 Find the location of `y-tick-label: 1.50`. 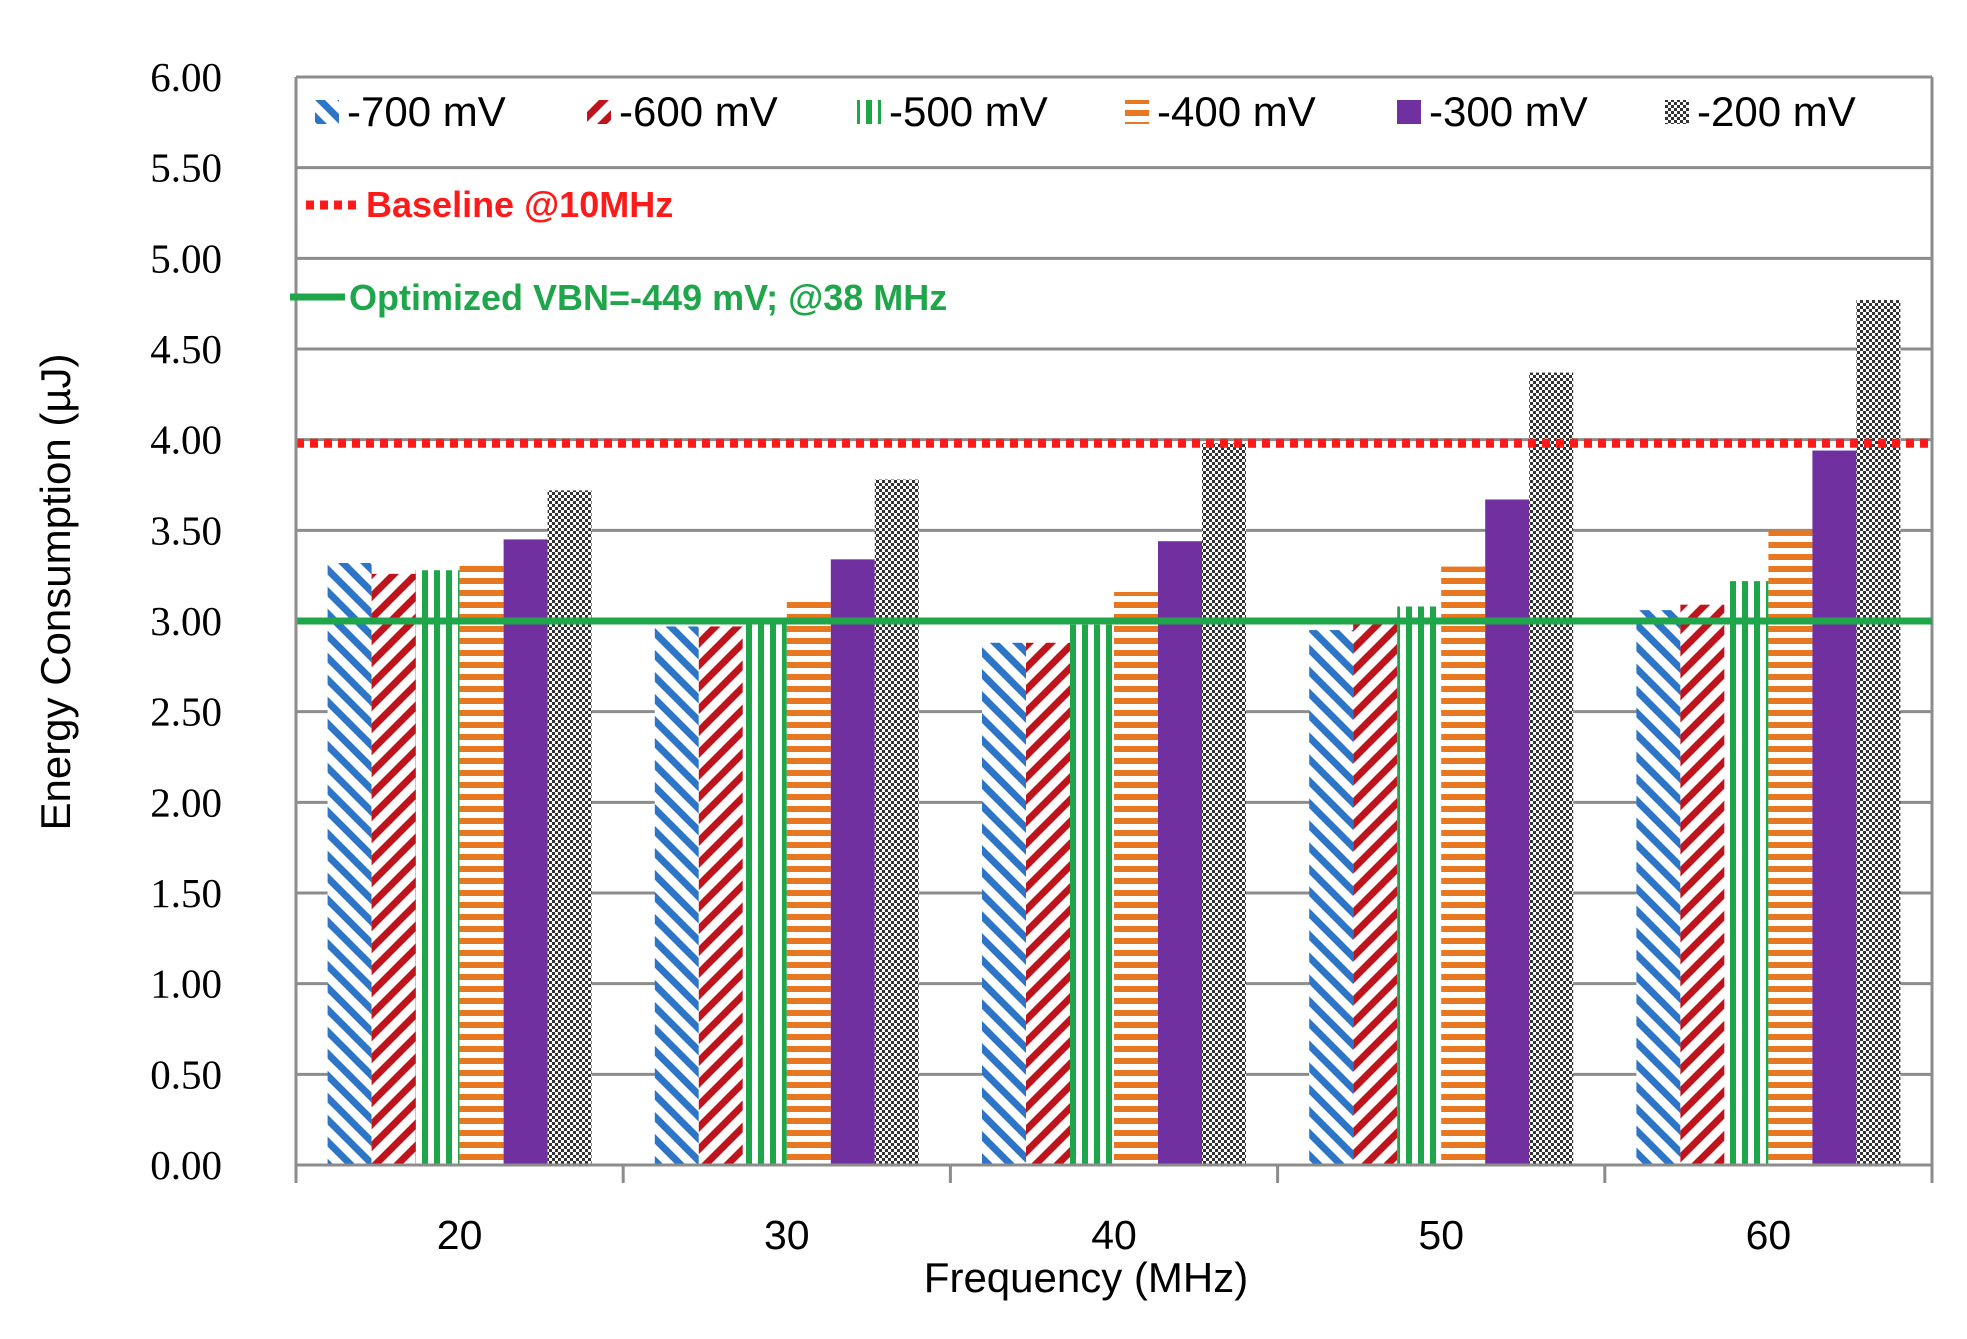

y-tick-label: 1.50 is located at coordinates (186, 893).